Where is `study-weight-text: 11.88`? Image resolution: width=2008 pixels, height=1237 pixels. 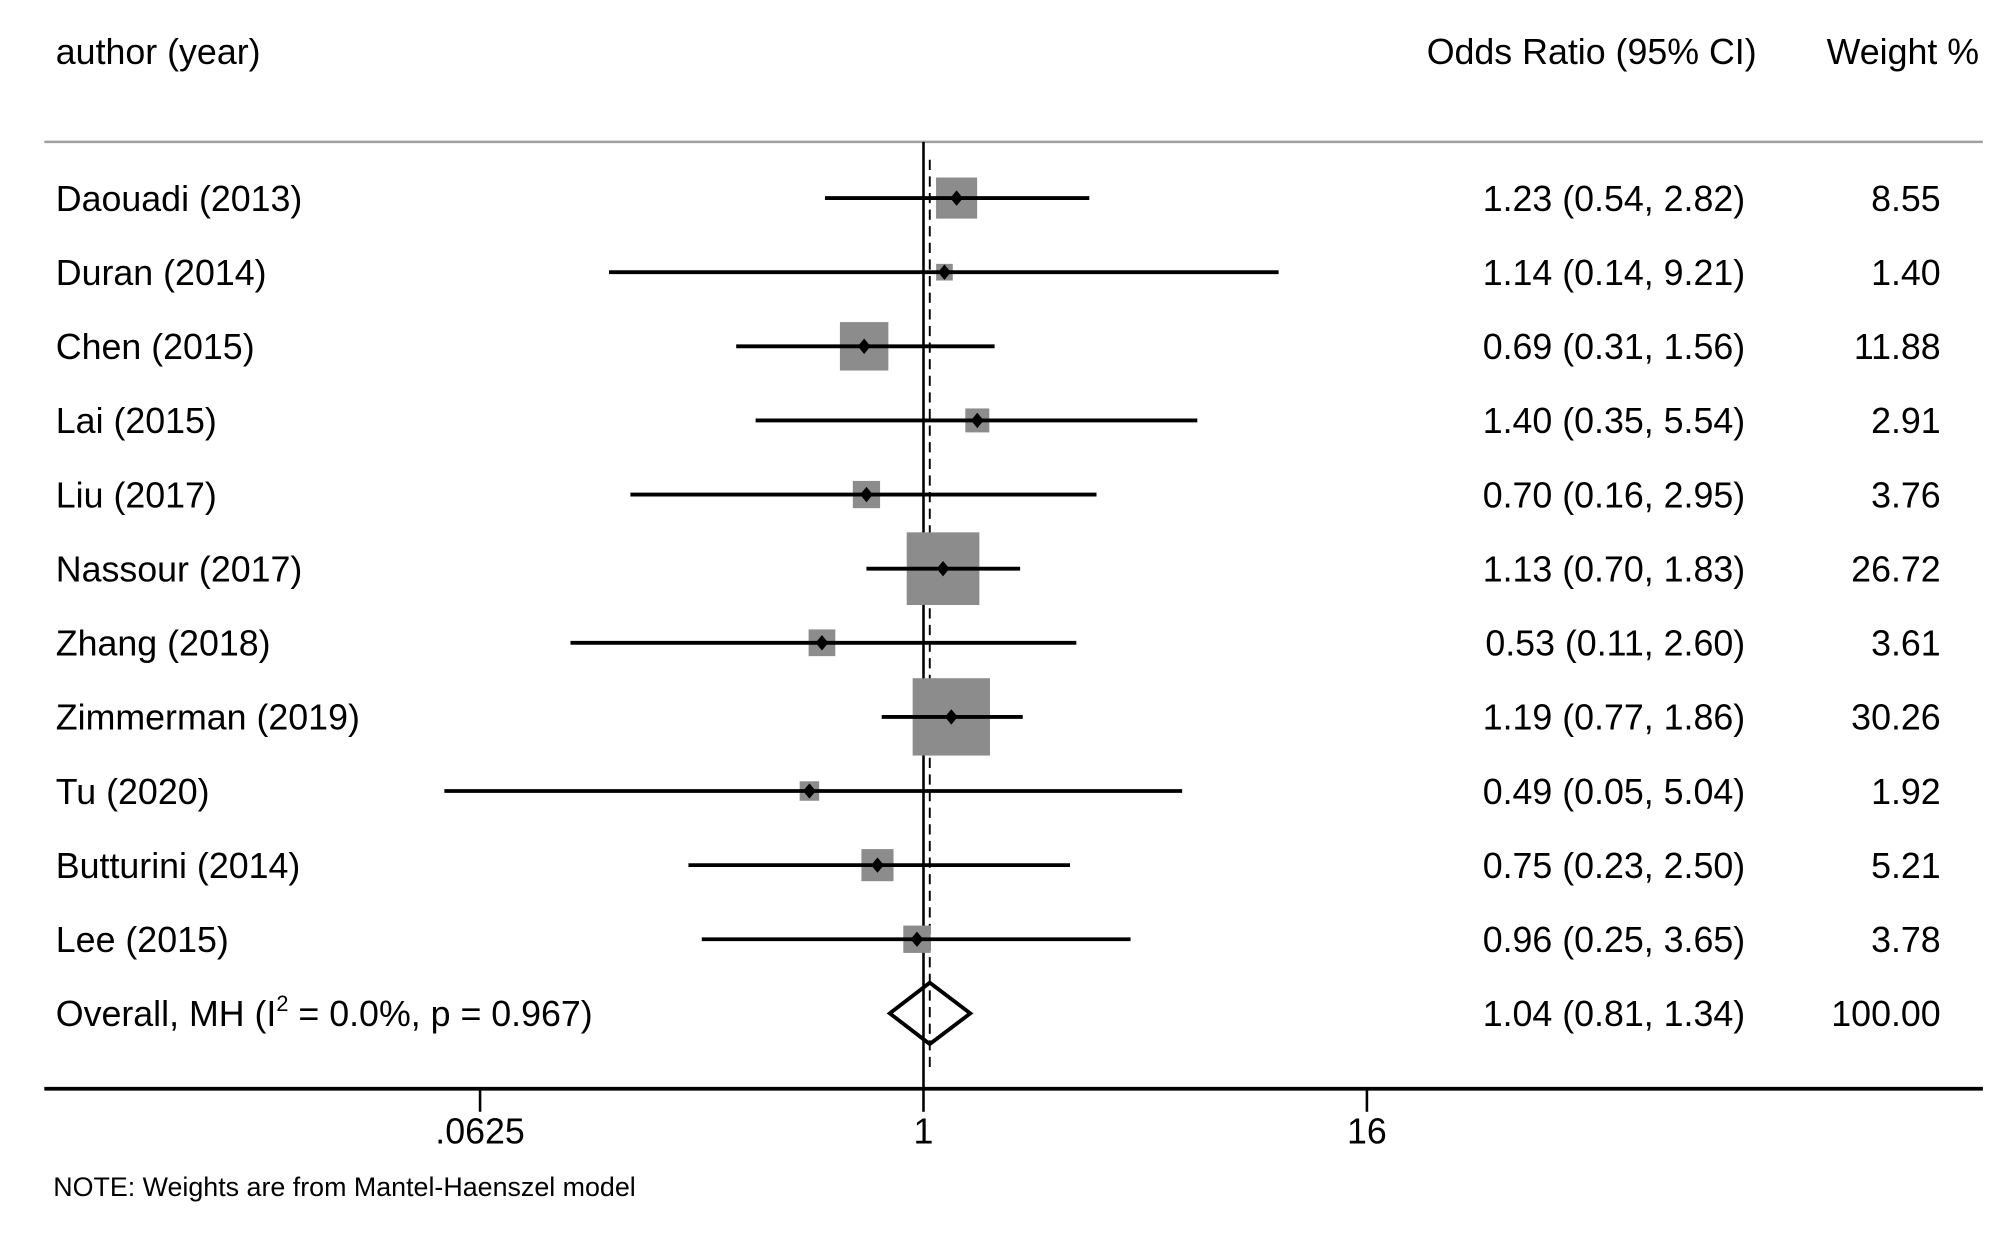
study-weight-text: 11.88 is located at coordinates (1897, 347).